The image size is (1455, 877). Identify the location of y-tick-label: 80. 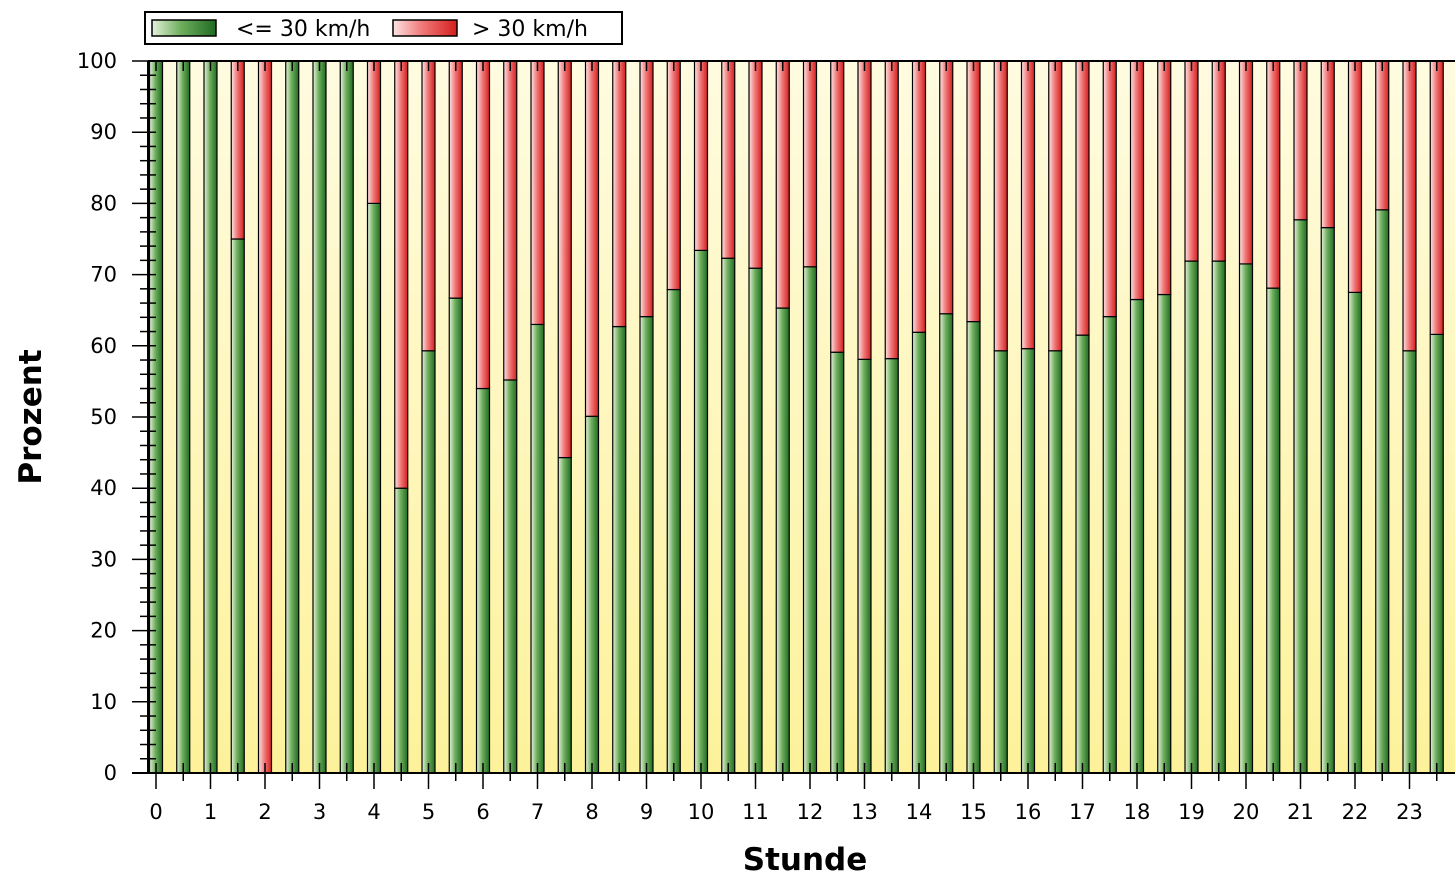
(103, 203).